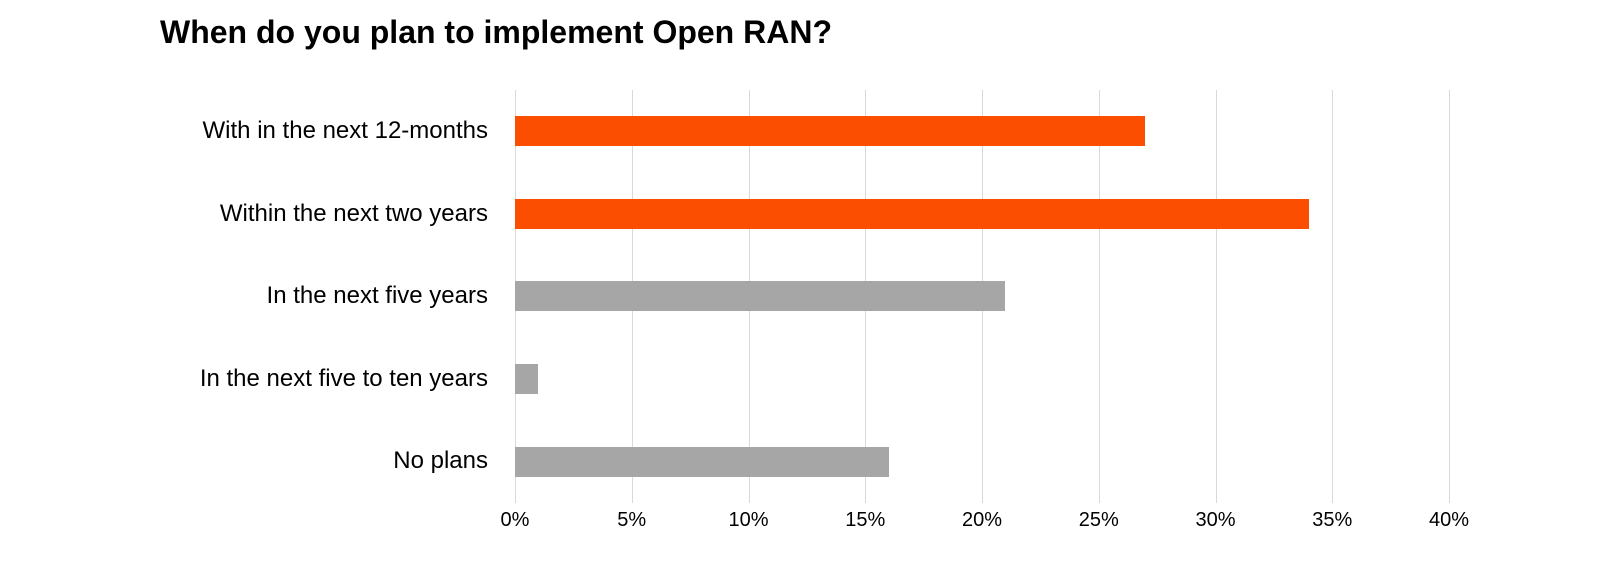  What do you see at coordinates (515, 520) in the screenshot?
I see `x-tick-label: 0%` at bounding box center [515, 520].